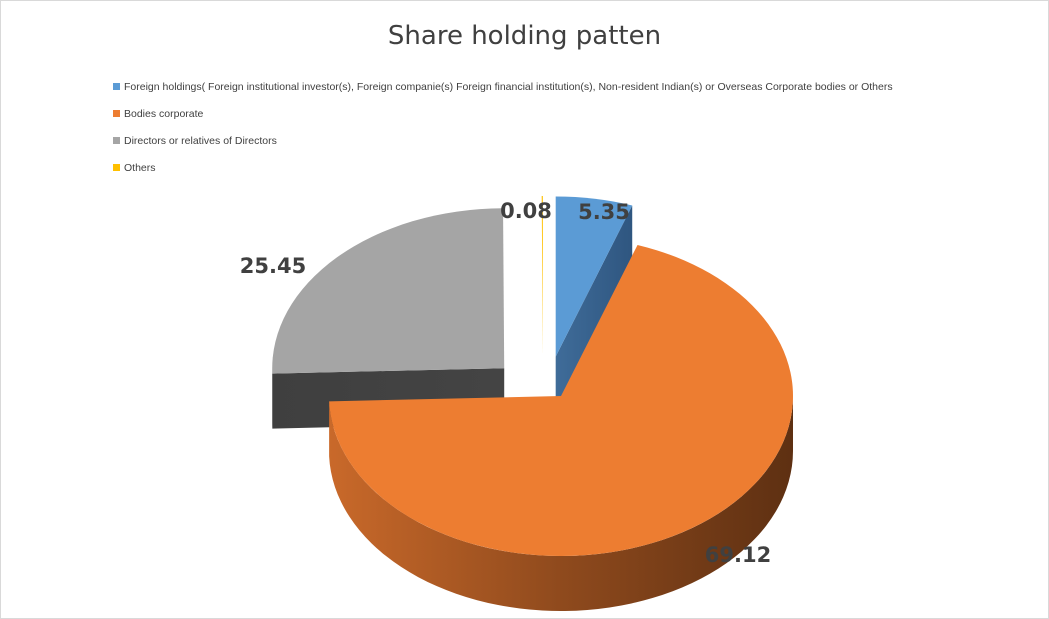  What do you see at coordinates (273, 266) in the screenshot?
I see `data-label-directors: 25.45` at bounding box center [273, 266].